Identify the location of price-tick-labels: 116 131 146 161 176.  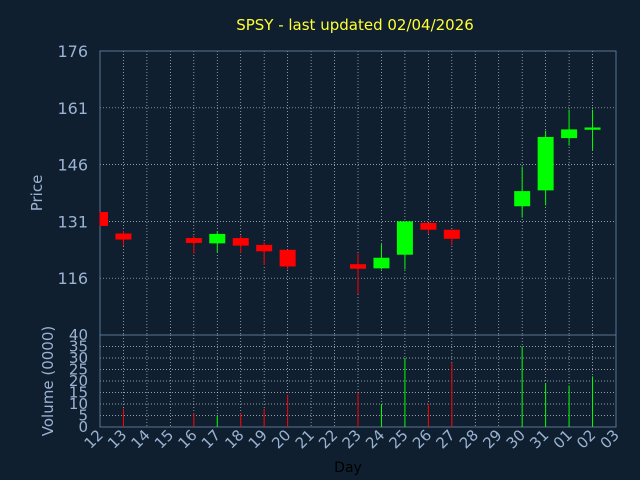
(72, 165).